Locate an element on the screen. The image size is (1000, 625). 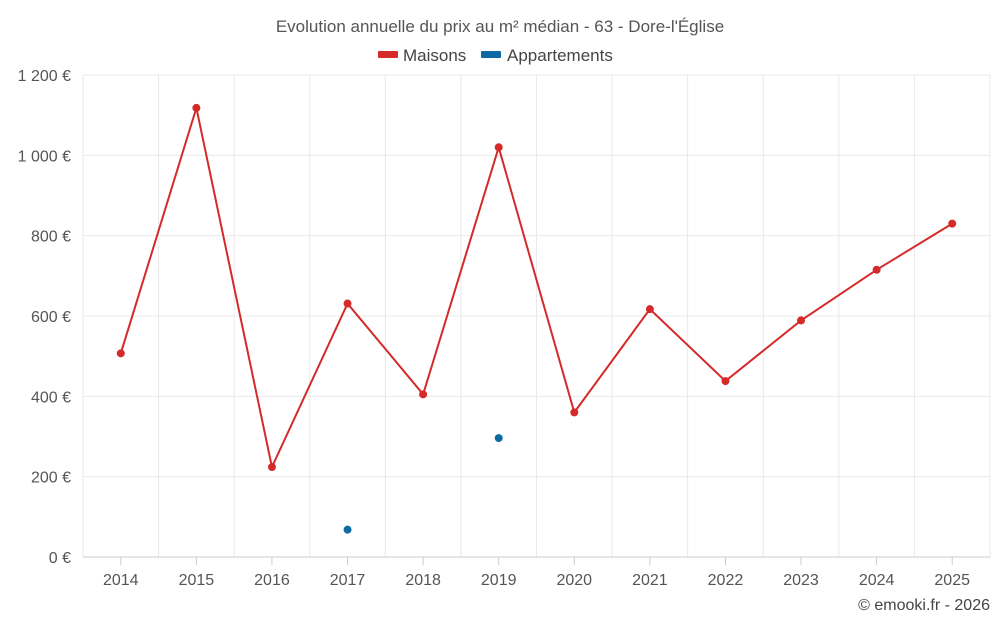
x-tick-label: 2023 is located at coordinates (801, 580).